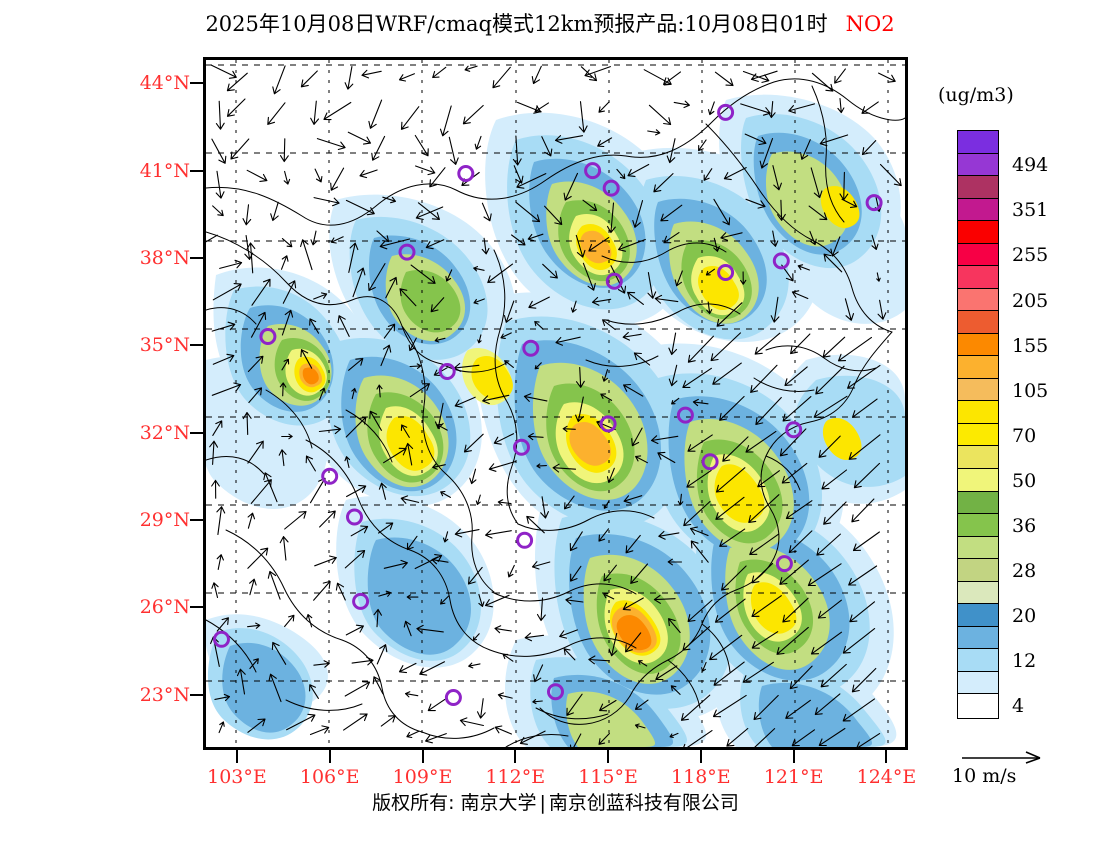  Describe the element at coordinates (164, 607) in the screenshot. I see `lat-tick-label: 26°N` at that location.